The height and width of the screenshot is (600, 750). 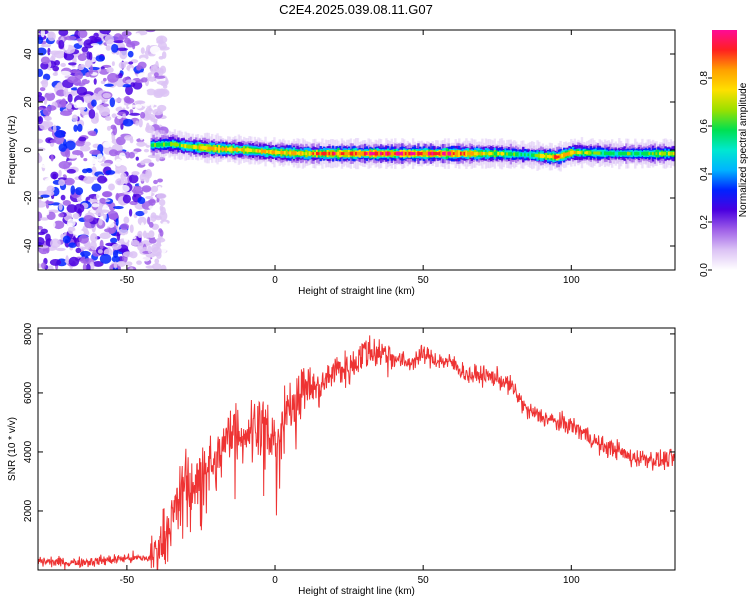 What do you see at coordinates (704, 222) in the screenshot?
I see `colorbar-tick-label: 0.2` at bounding box center [704, 222].